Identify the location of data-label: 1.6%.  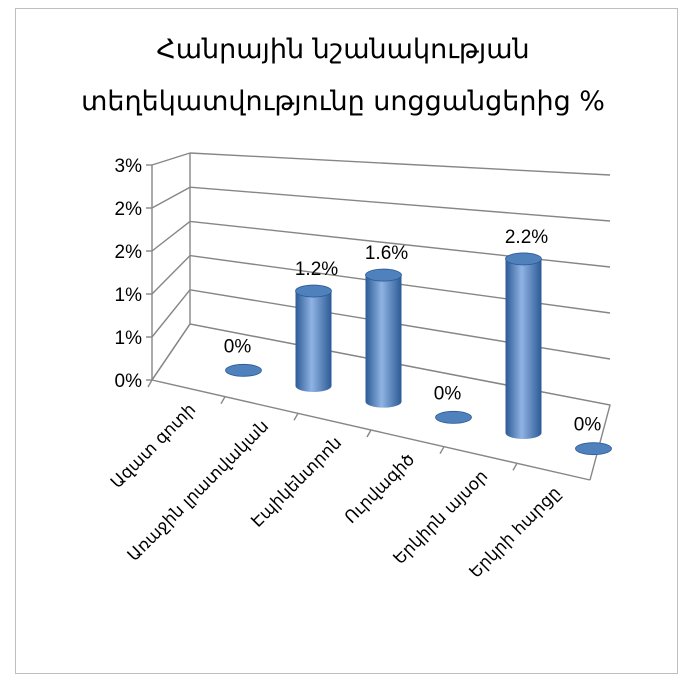
(386, 253).